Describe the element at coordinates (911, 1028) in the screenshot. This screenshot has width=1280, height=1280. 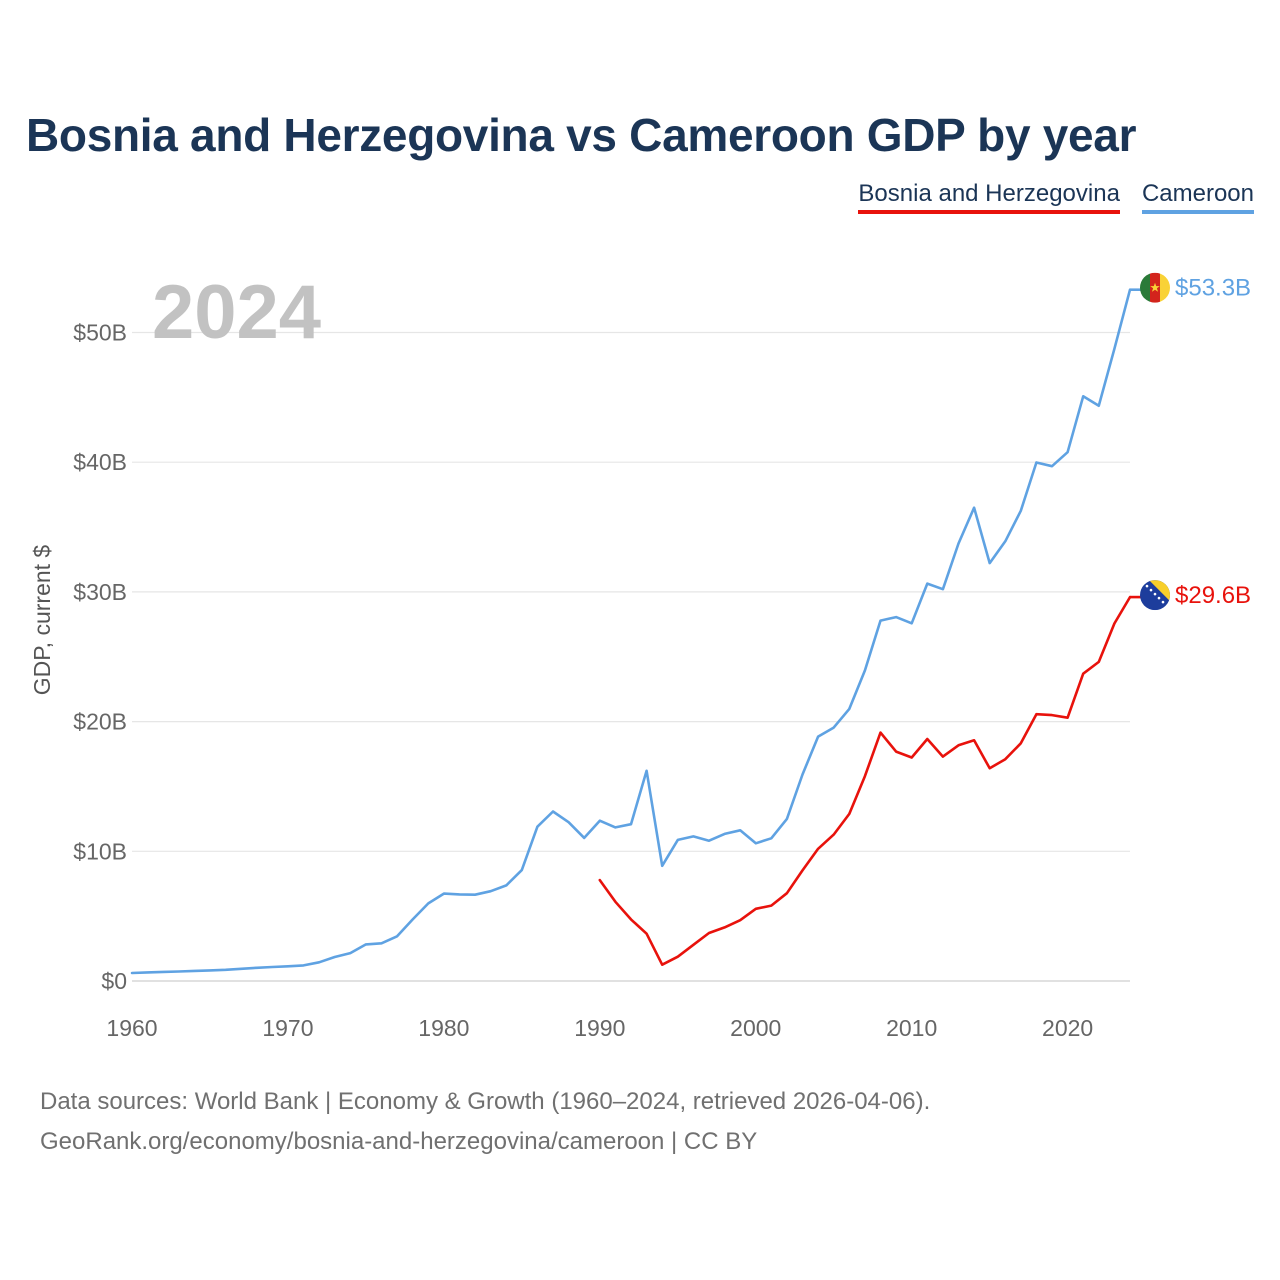
I see `x-tick-label: 2010` at that location.